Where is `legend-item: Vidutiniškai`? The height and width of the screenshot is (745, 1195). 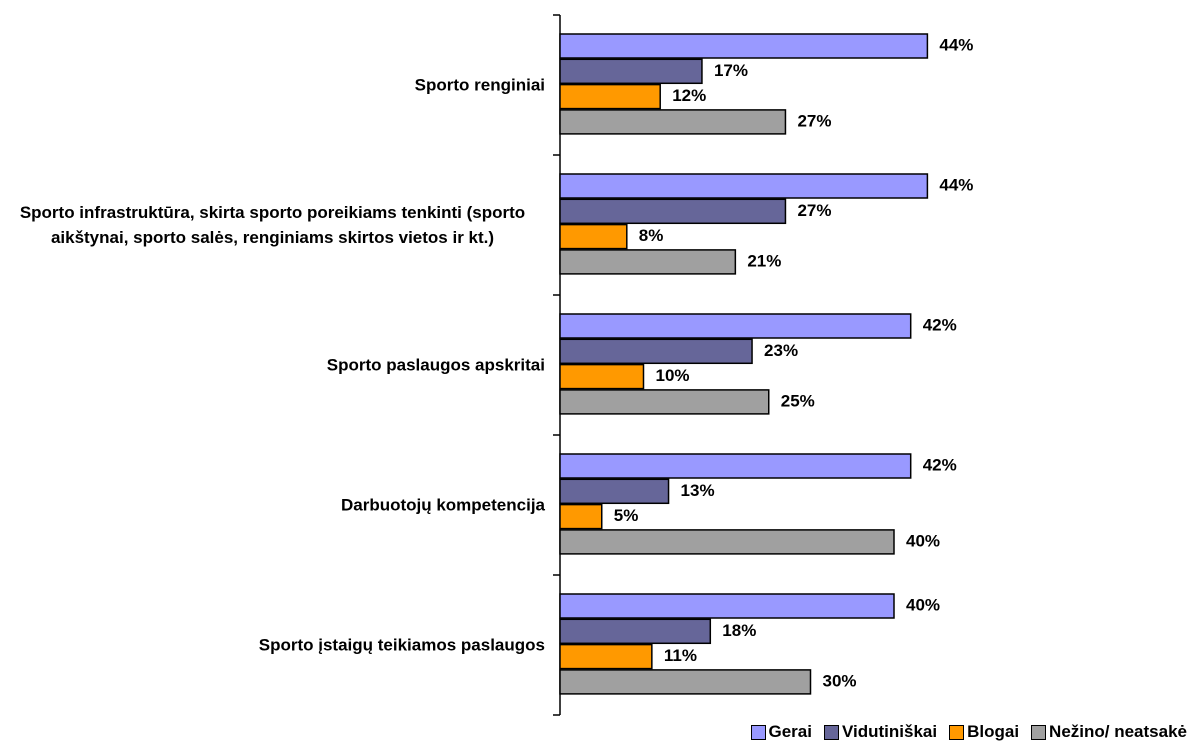
legend-item: Vidutiniškai is located at coordinates (880, 732).